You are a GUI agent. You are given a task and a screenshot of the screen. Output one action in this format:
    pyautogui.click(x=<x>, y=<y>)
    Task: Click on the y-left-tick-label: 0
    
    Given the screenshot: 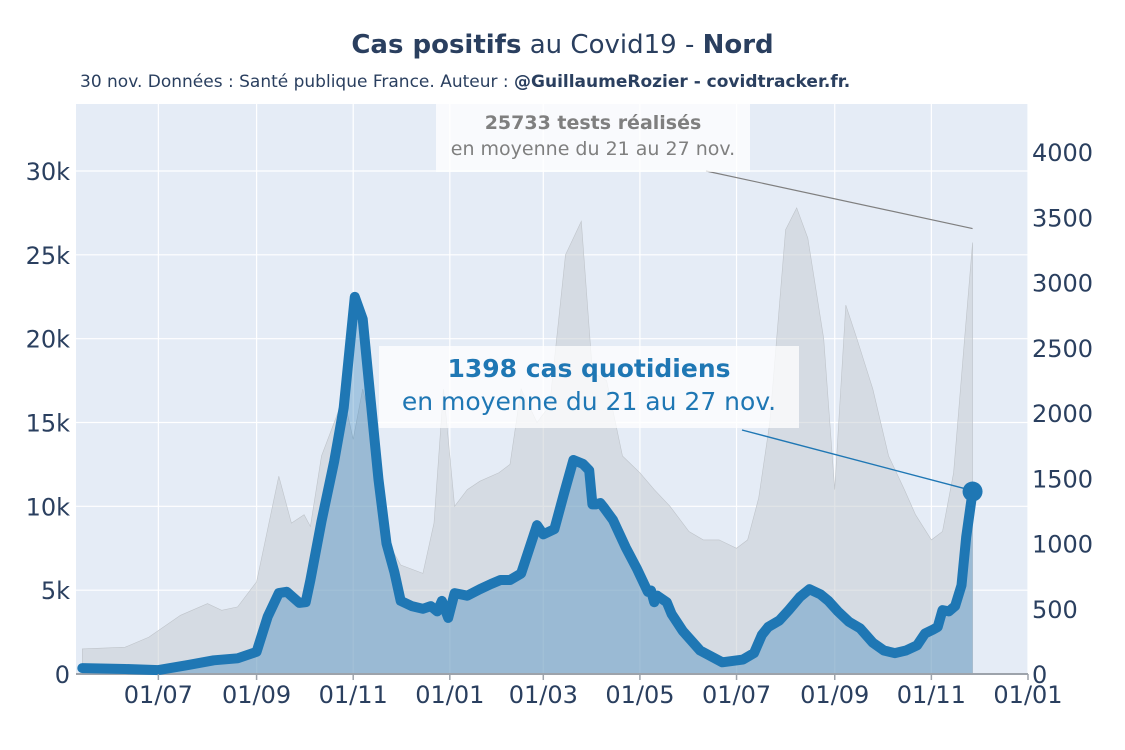 What is the action you would take?
    pyautogui.click(x=62, y=675)
    